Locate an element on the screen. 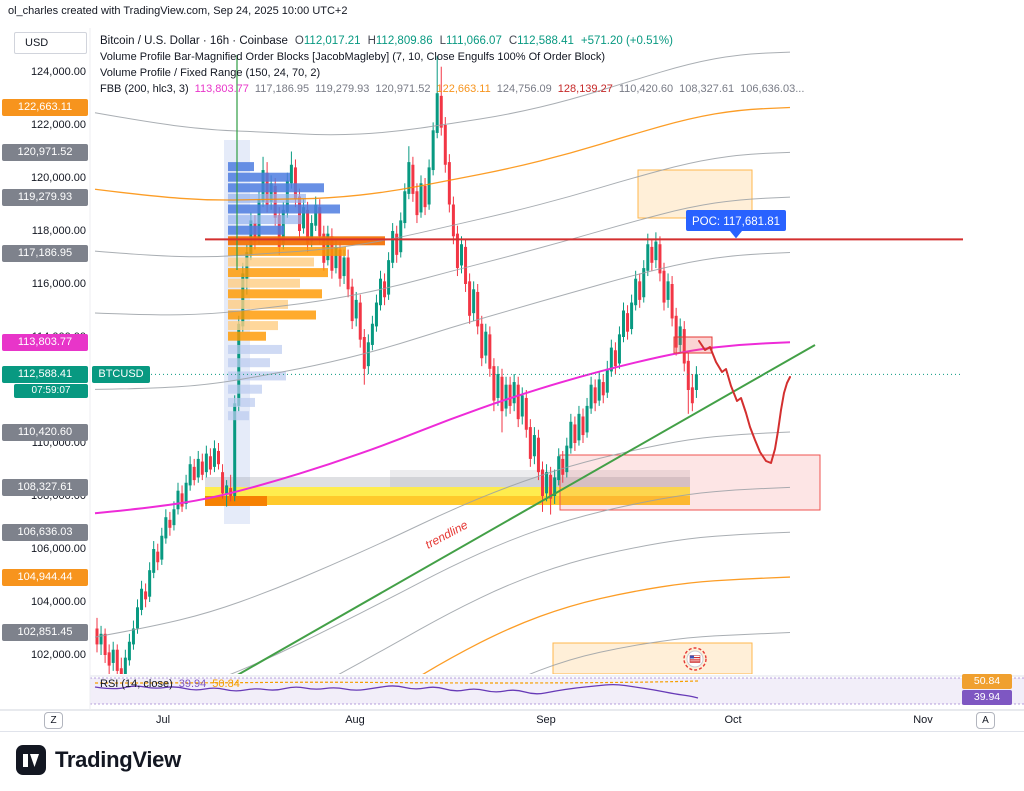 This screenshot has width=1024, height=791. price-label: 116,000.00 is located at coordinates (58, 284).